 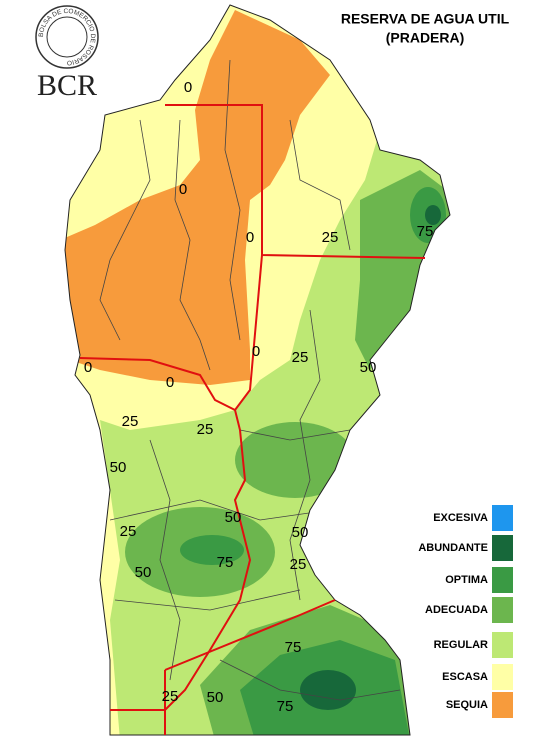 What do you see at coordinates (67, 85) in the screenshot?
I see `logo-name: BCR` at bounding box center [67, 85].